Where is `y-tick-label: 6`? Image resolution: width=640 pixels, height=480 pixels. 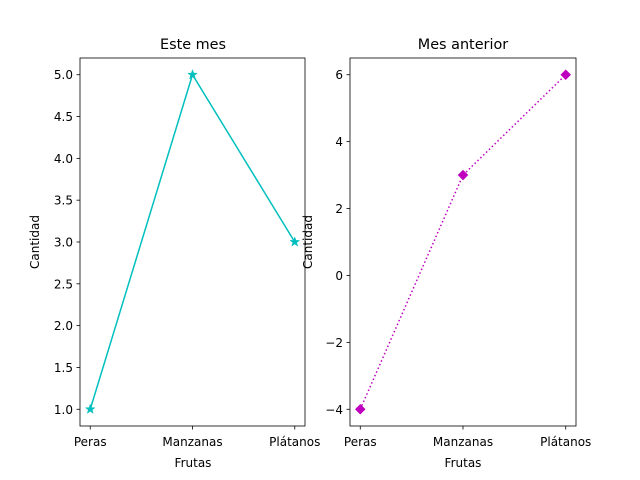 y-tick-label: 6 is located at coordinates (339, 75).